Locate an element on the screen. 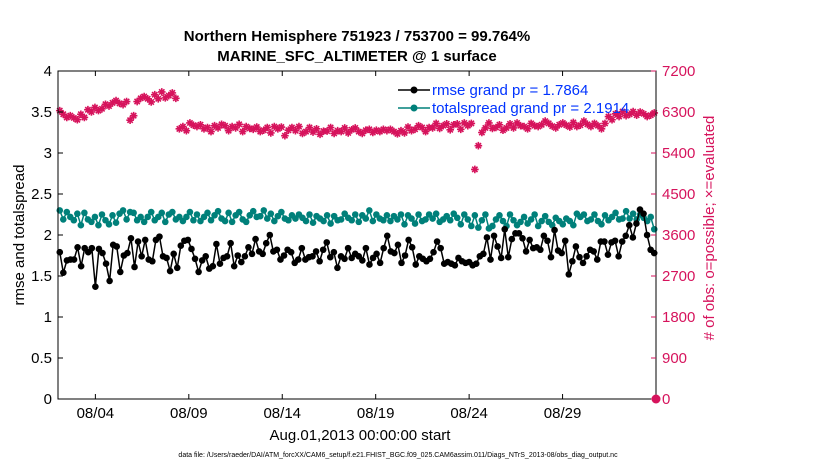 The image size is (830, 470). x-tick-label: 08/14 is located at coordinates (282, 413).